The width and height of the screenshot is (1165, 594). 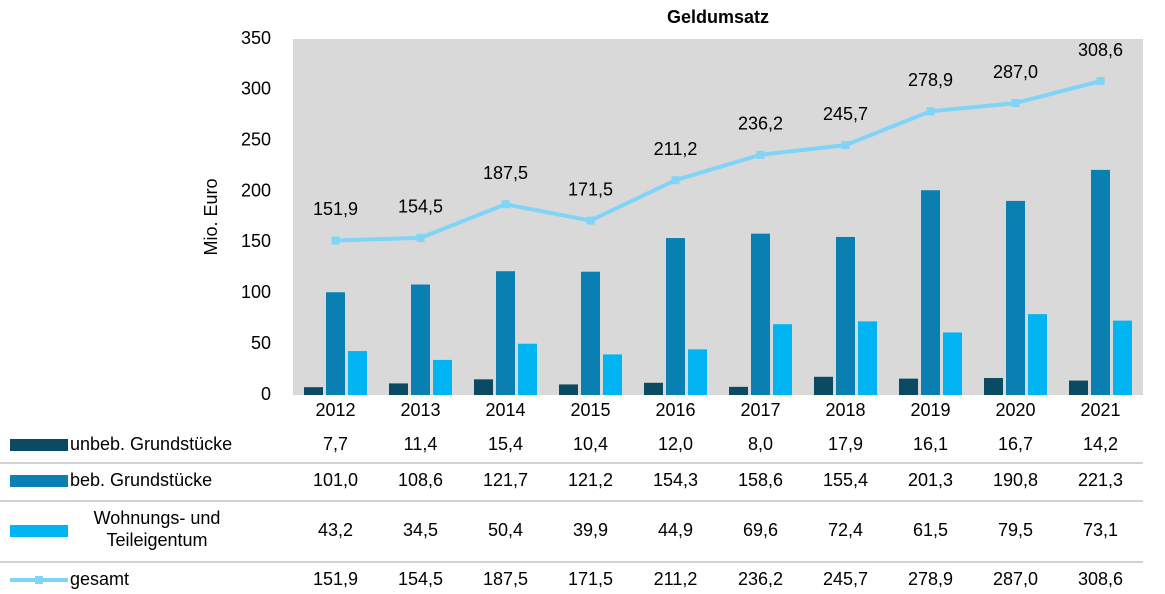 I want to click on table-cell: 16,7, so click(x=1015, y=444).